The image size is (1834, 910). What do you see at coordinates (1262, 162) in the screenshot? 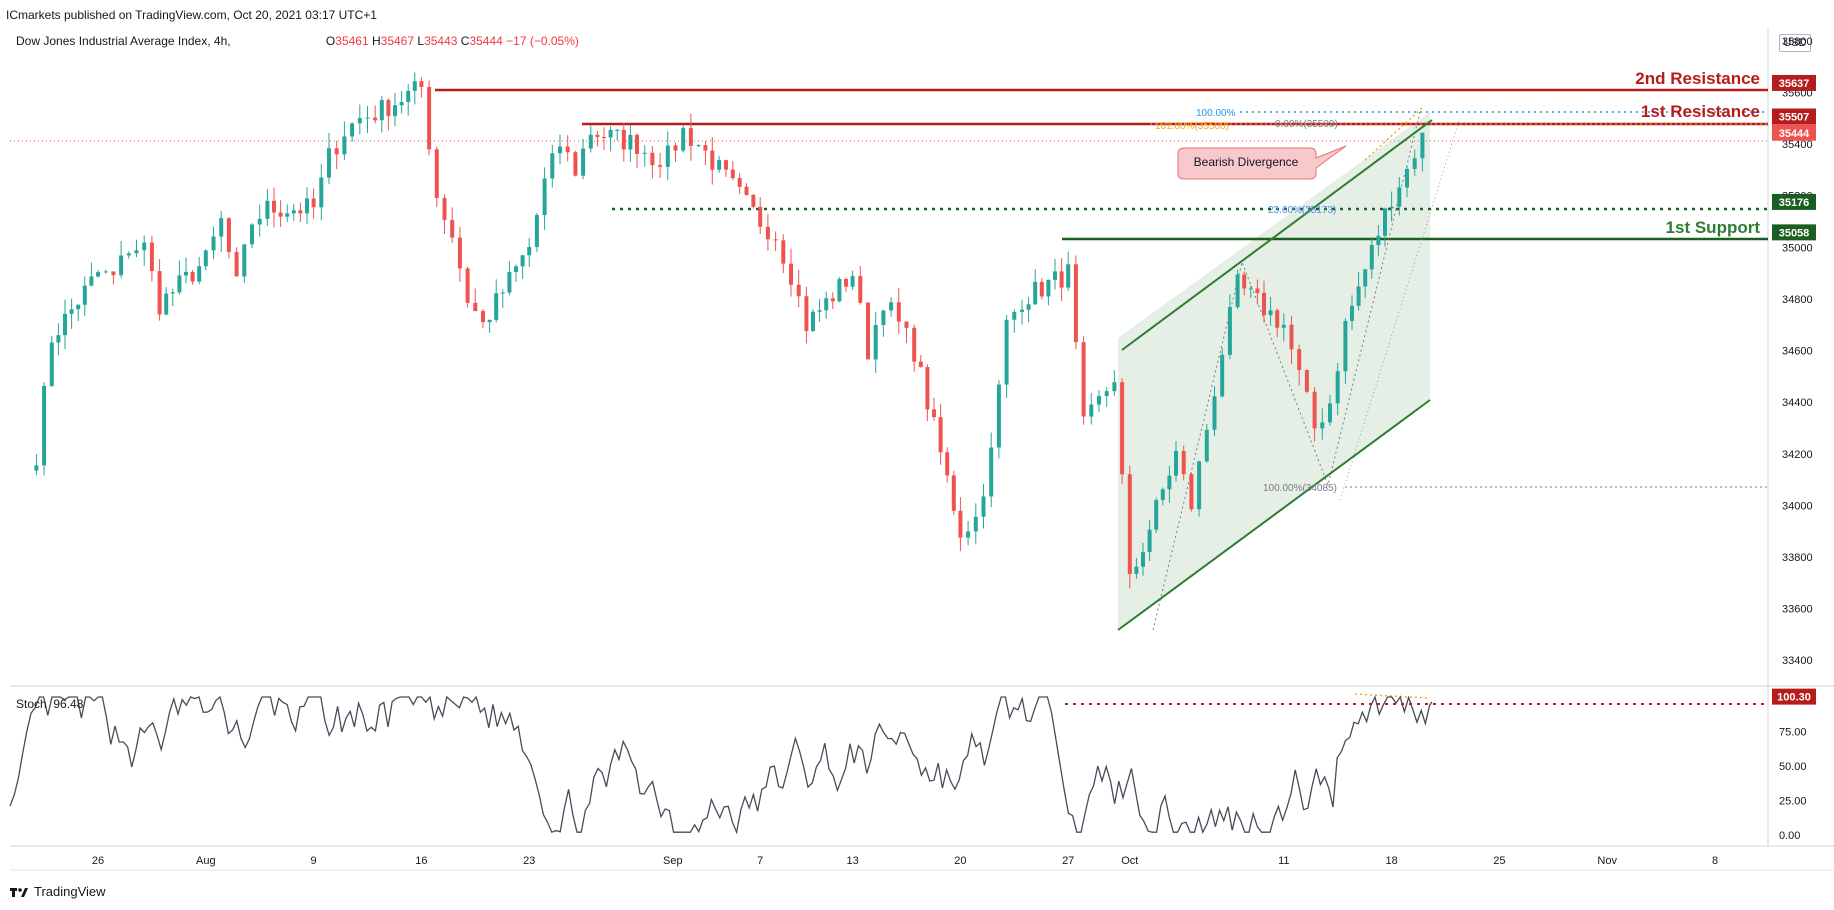
I see `bearish-divergence-callout` at bounding box center [1262, 162].